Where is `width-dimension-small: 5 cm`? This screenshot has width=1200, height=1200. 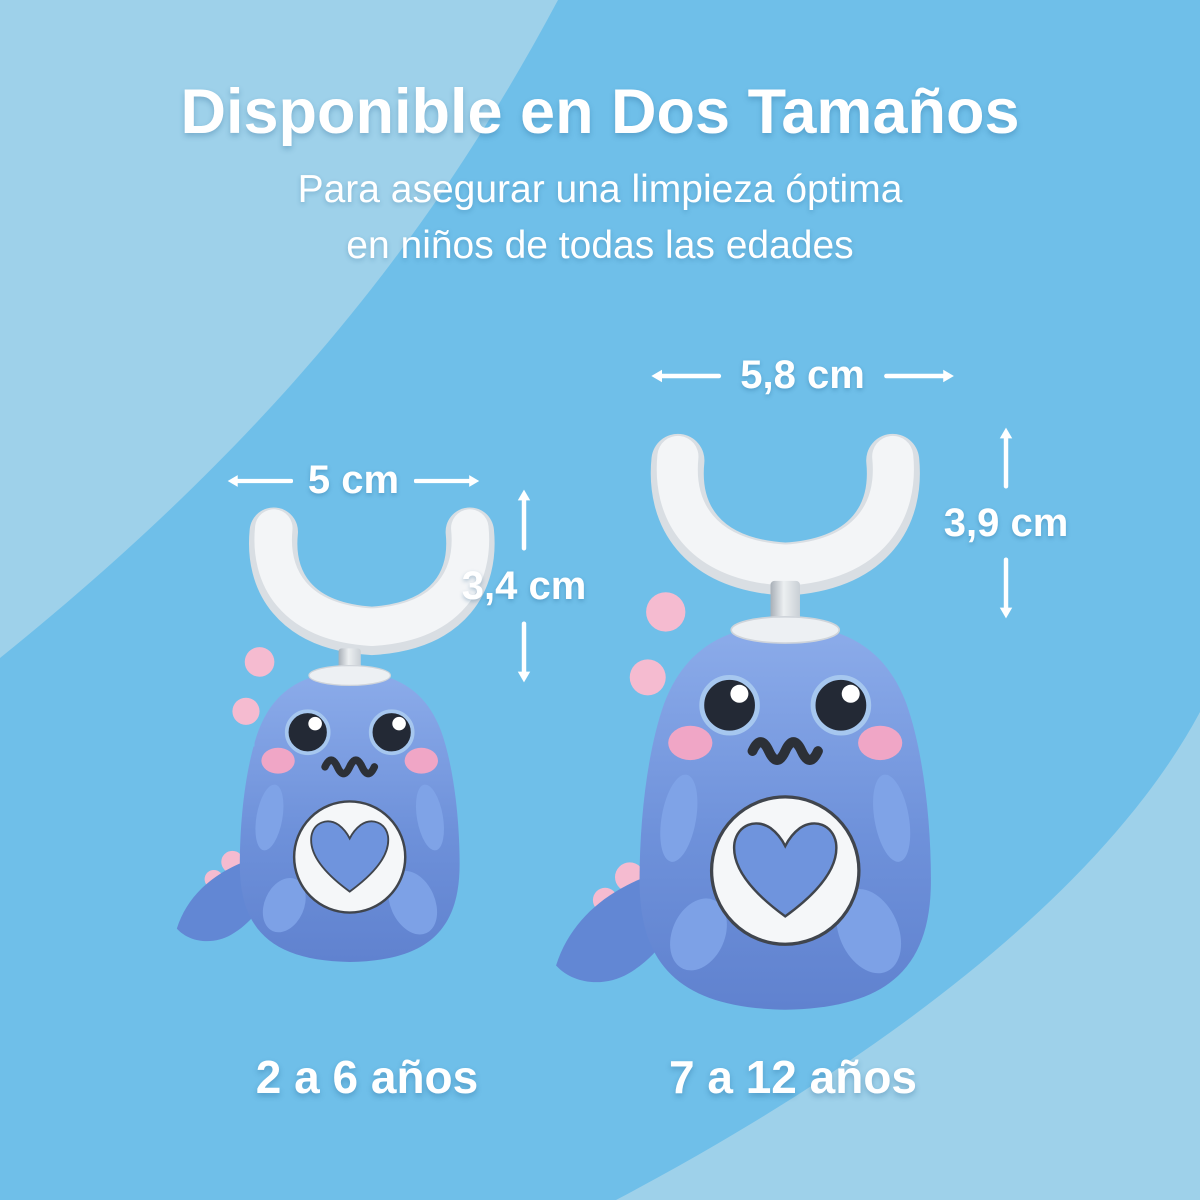 width-dimension-small: 5 cm is located at coordinates (353, 480).